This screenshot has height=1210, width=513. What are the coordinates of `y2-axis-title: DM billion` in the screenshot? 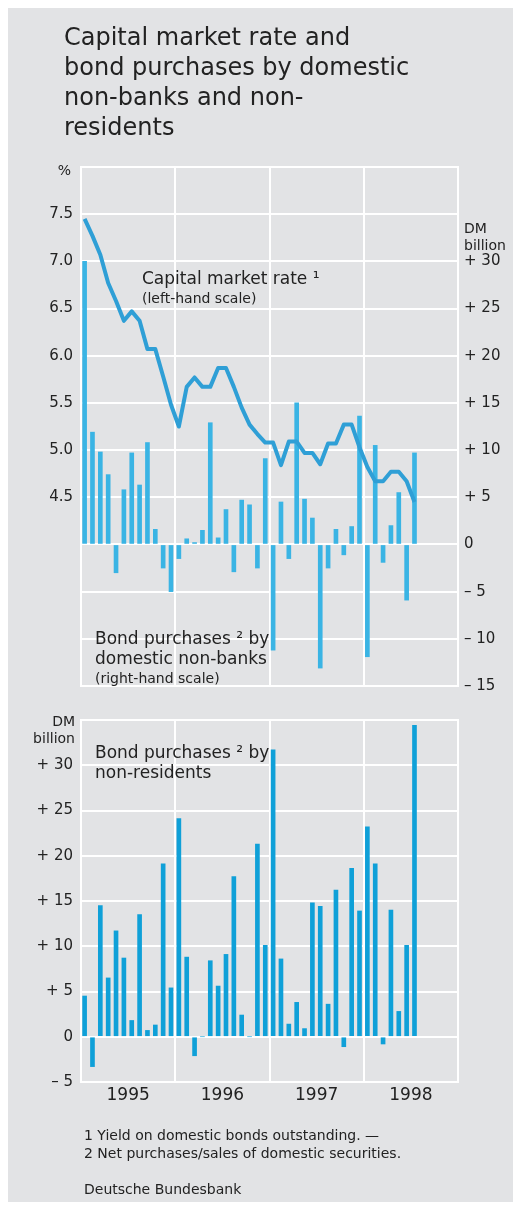 It's located at (485, 236).